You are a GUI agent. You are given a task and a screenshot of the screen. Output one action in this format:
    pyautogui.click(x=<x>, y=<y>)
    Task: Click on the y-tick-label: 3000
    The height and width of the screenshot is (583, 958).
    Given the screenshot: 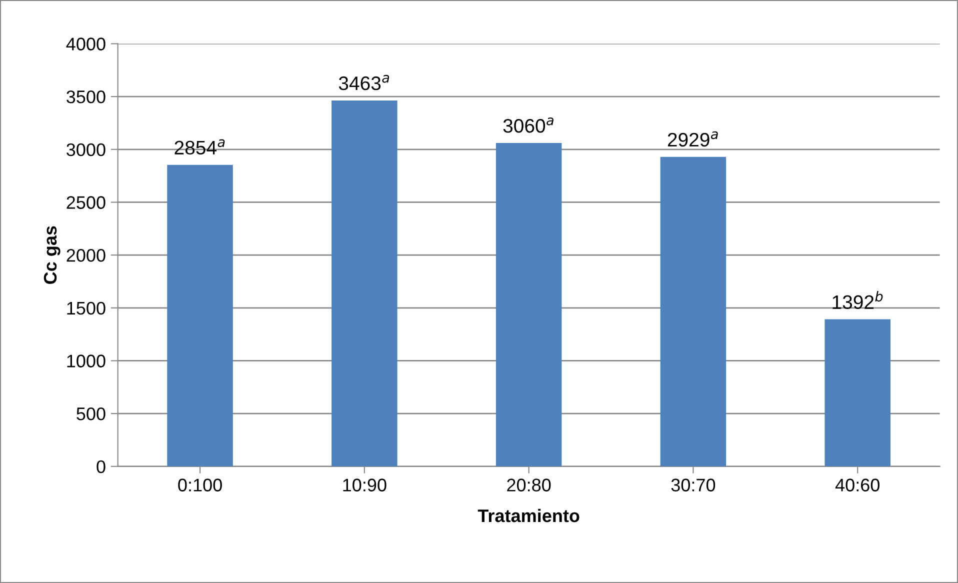 What is the action you would take?
    pyautogui.click(x=86, y=149)
    